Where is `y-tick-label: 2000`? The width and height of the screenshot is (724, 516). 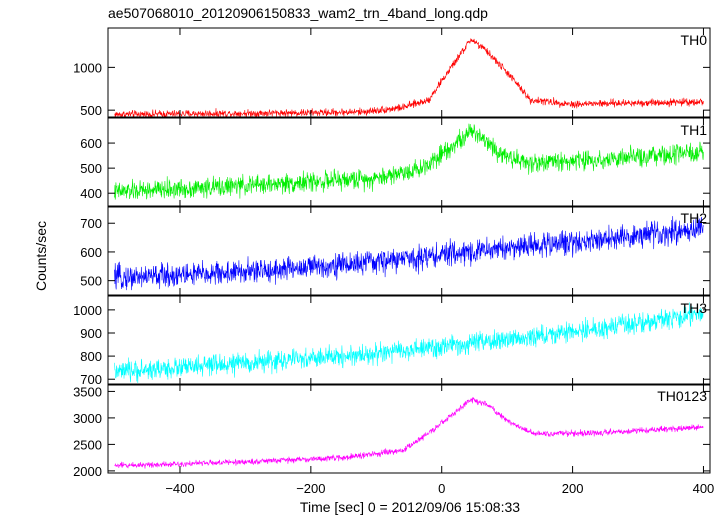 y-tick-label: 2000 is located at coordinates (87, 471).